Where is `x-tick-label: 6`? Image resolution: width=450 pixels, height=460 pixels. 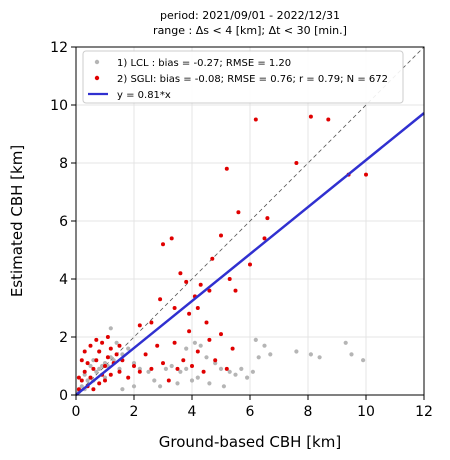 x-tick-label: 6 is located at coordinates (250, 412).